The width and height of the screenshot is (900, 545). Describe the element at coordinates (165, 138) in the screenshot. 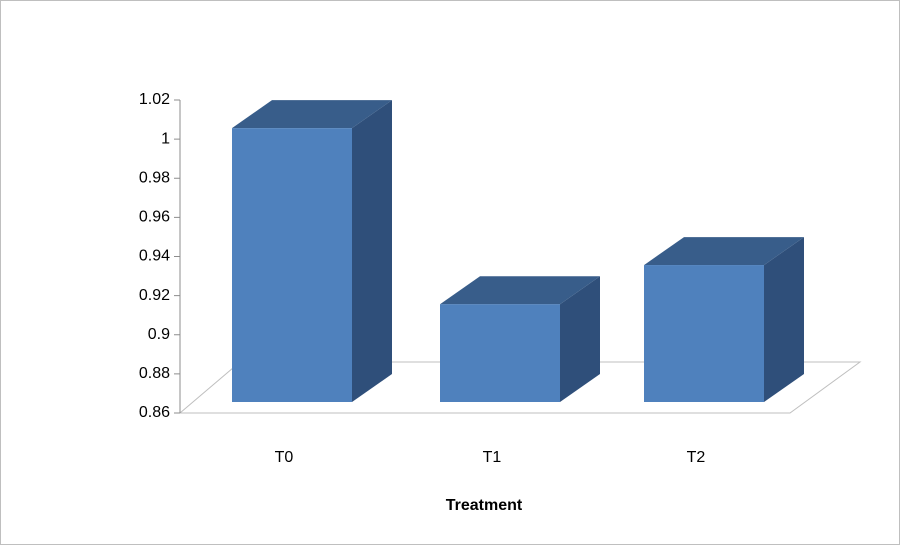

I see `y-tick-label: 1` at that location.